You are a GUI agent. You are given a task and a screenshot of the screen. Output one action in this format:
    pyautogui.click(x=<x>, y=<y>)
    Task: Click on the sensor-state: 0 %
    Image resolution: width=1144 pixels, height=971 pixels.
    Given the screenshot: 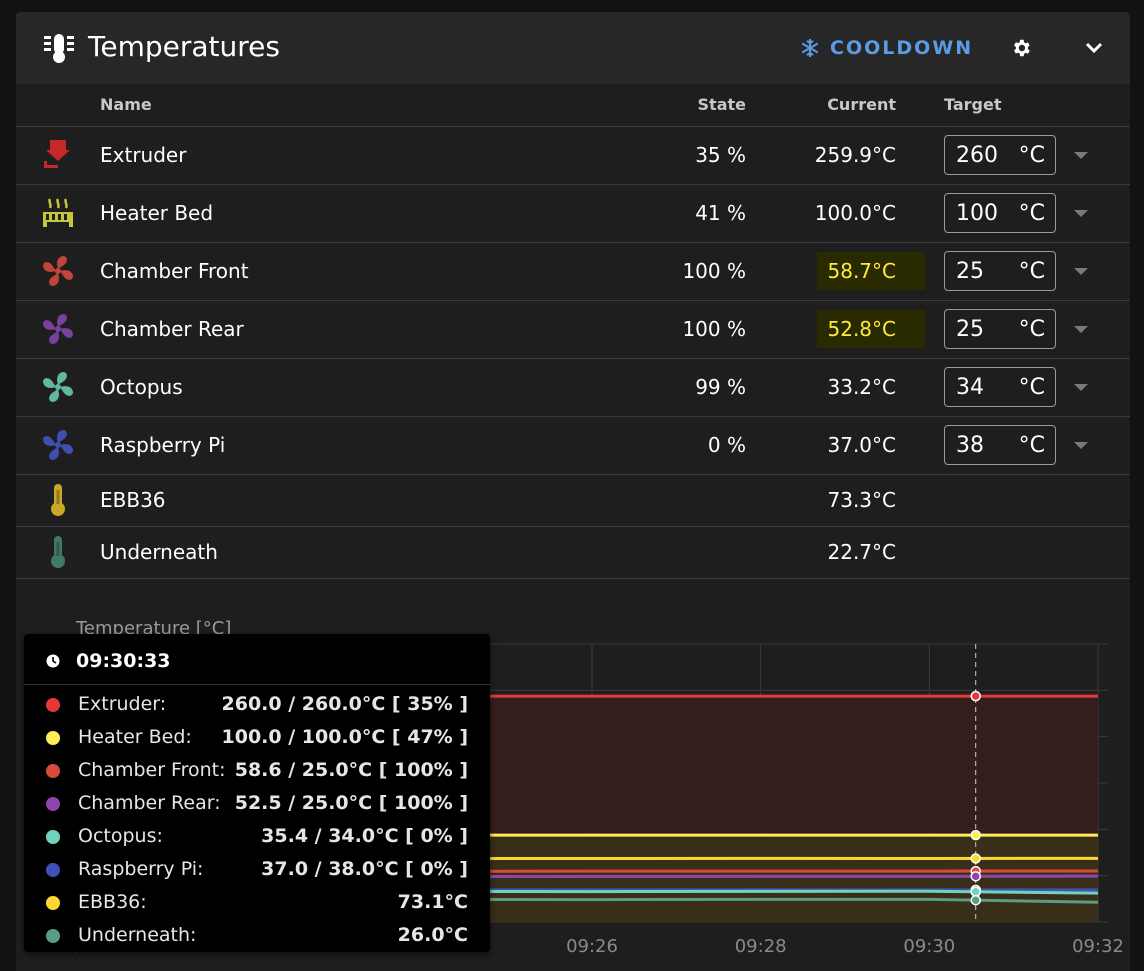 What is the action you would take?
    pyautogui.click(x=726, y=445)
    